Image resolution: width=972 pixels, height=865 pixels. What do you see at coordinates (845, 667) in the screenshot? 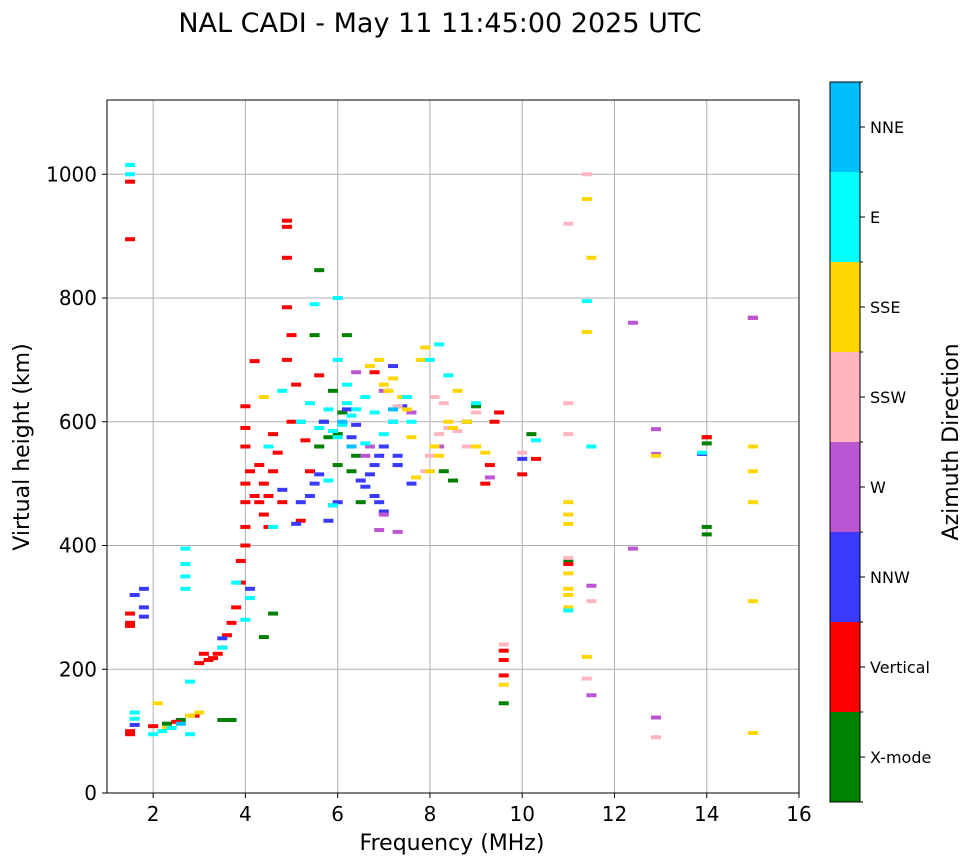
I see `colorbar-segment` at bounding box center [845, 667].